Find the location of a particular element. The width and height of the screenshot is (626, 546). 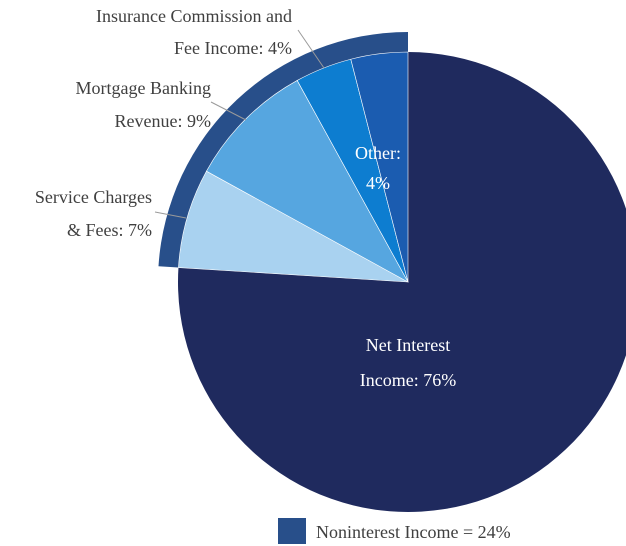

slice-label-0-line-1: Income: 76% is located at coordinates (408, 380).